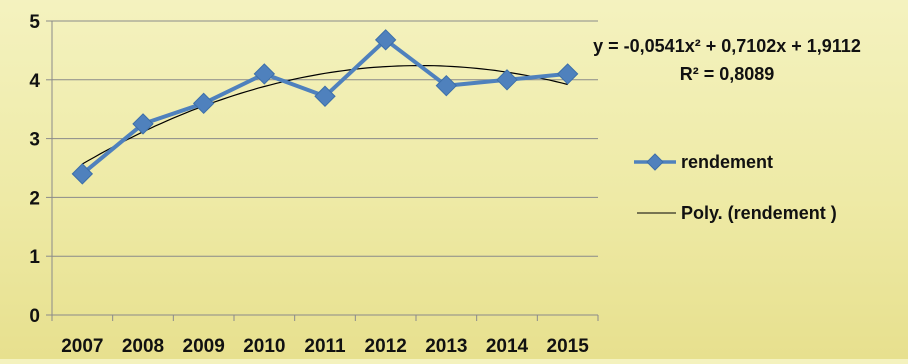 The image size is (908, 364). What do you see at coordinates (446, 85) in the screenshot?
I see `data-point-2013` at bounding box center [446, 85].